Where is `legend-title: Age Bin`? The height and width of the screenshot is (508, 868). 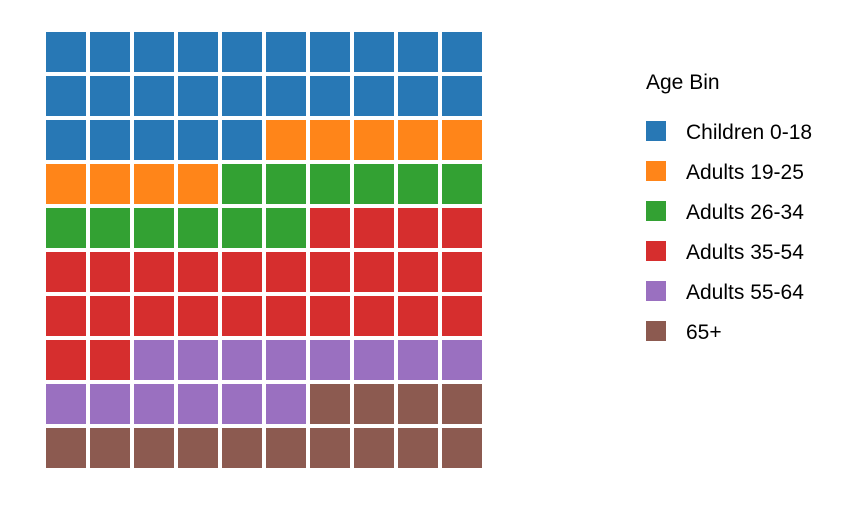 legend-title: Age Bin is located at coordinates (683, 82).